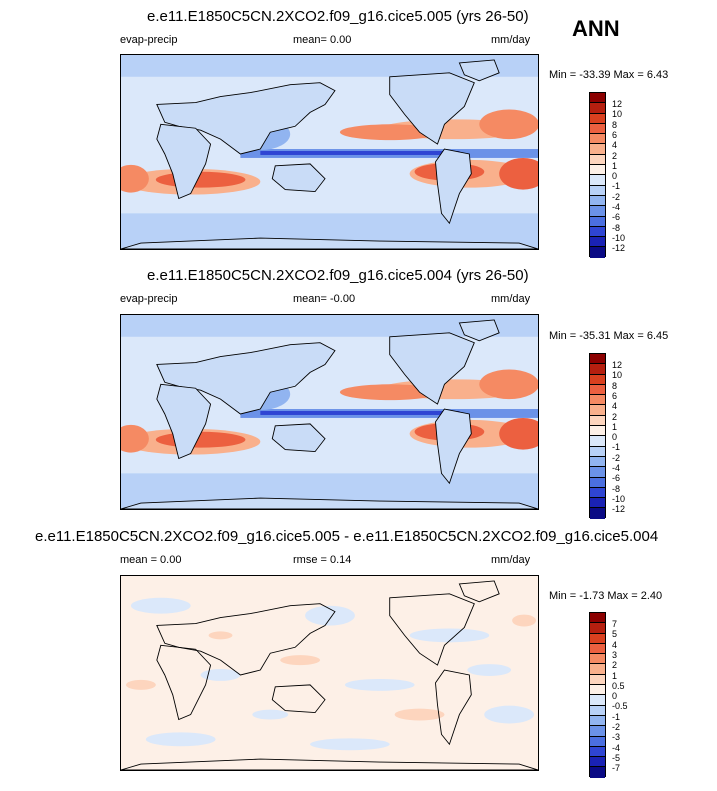 This screenshot has height=791, width=717. I want to click on panel-2-colorbar-label: 12, so click(617, 365).